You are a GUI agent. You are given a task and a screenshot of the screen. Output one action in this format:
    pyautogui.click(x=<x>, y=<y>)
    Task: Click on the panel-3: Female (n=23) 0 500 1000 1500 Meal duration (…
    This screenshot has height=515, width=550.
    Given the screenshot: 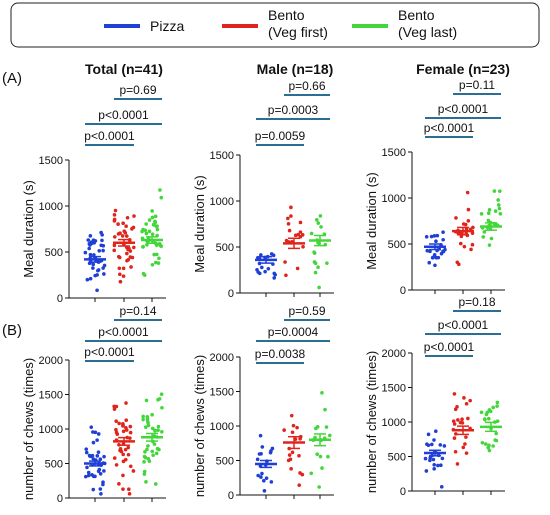 What is the action you would take?
    pyautogui.click(x=437, y=179)
    